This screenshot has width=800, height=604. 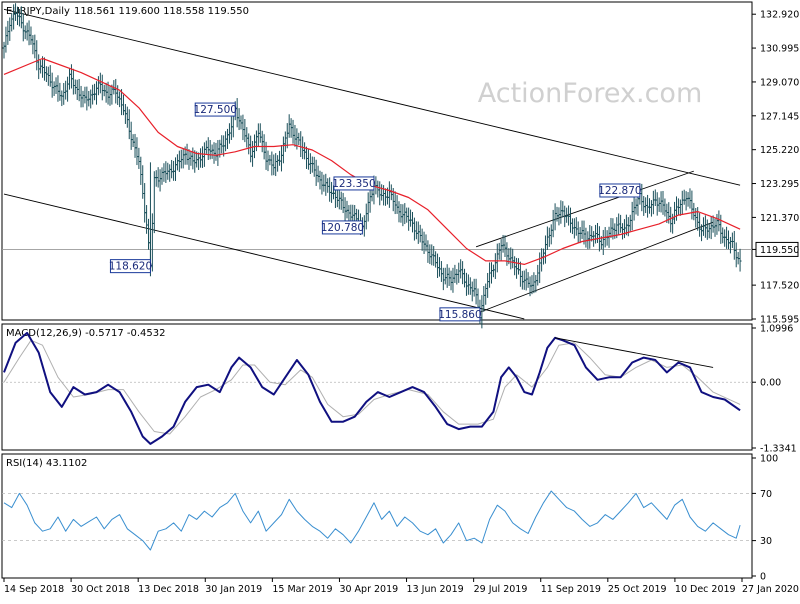 I want to click on x-tick-label: 13 Dec 2018, so click(x=168, y=589).